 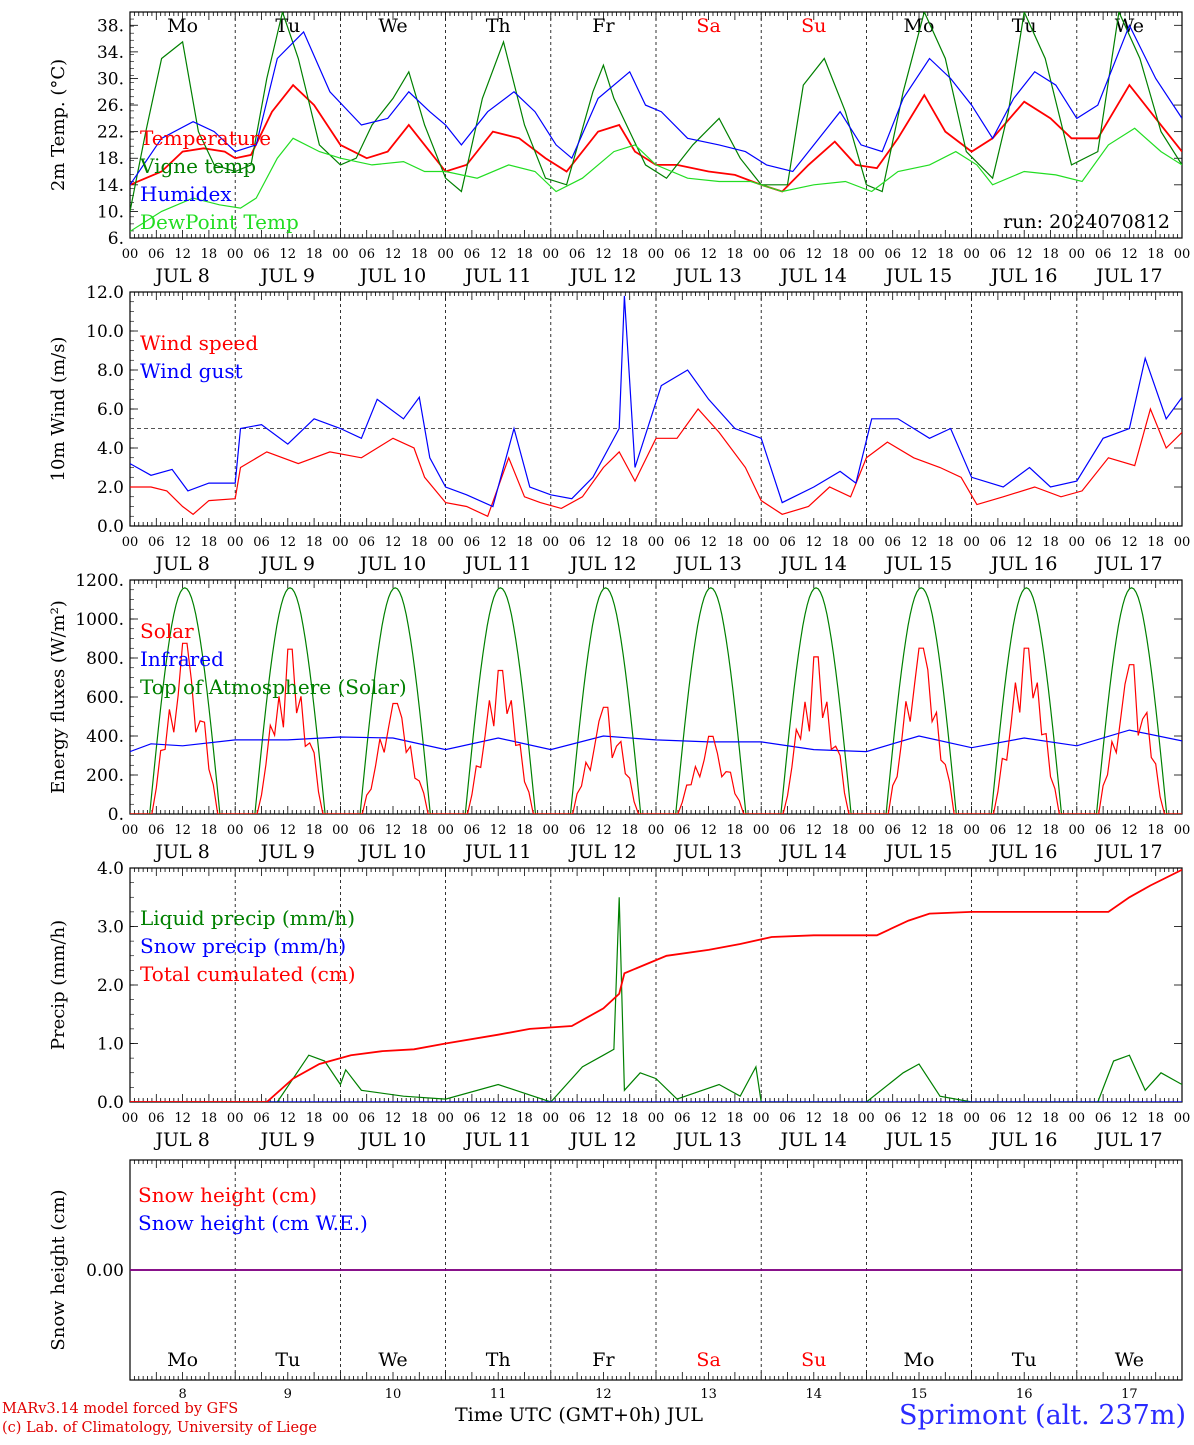 What do you see at coordinates (656, 741) in the screenshot?
I see `series-line-infrared` at bounding box center [656, 741].